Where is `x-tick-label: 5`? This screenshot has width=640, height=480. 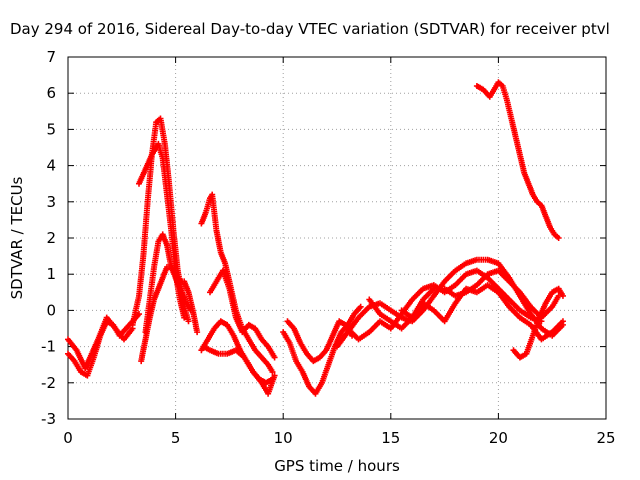 x-tick-label: 5 is located at coordinates (176, 438).